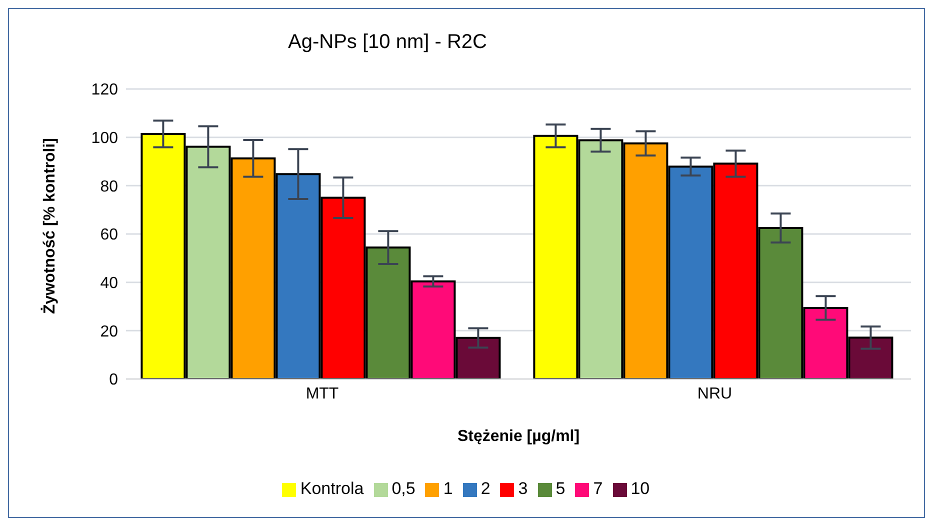 This screenshot has width=933, height=526. Describe the element at coordinates (322, 393) in the screenshot. I see `x-tick-label: MTT` at that location.